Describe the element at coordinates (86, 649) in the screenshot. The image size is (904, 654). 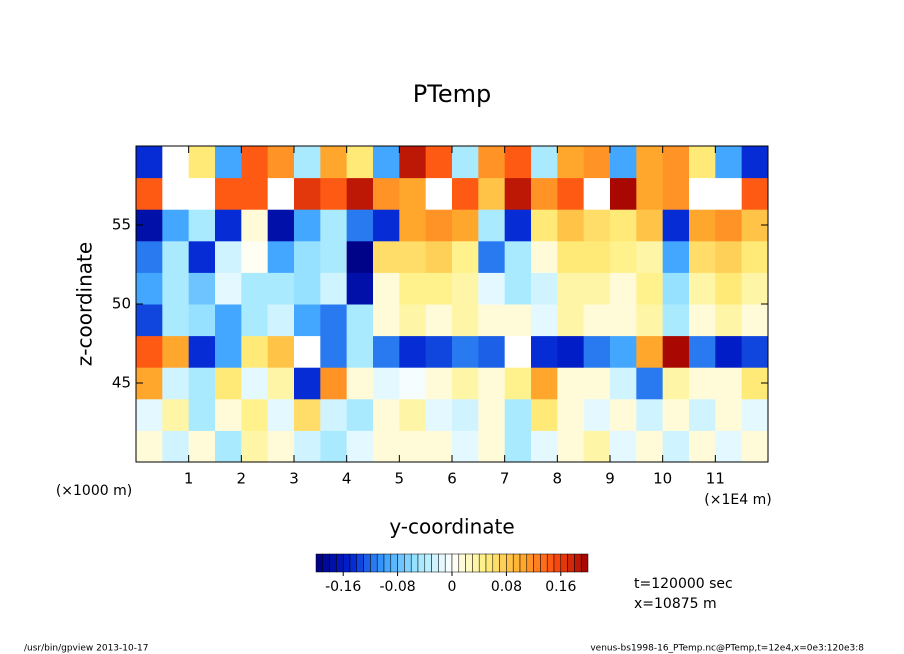
I see `footer: /usr/bin/gpview 2013-10-17` at that location.